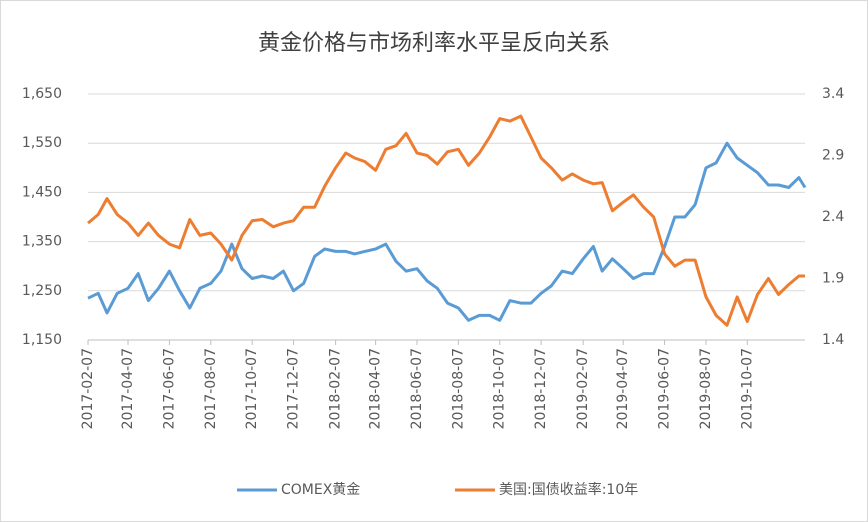  I want to click on y-tick-label: 1,150, so click(42, 340).